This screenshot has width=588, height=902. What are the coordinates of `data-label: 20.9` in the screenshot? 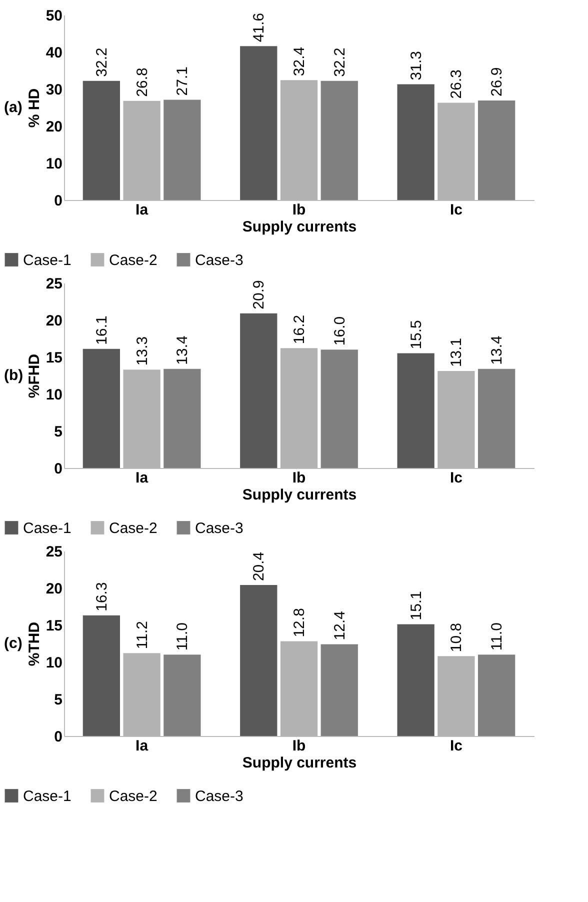 It's located at (259, 295).